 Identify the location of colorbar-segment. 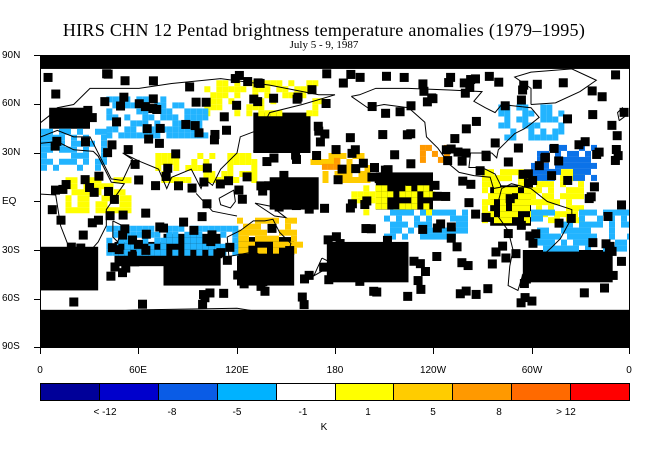
(129, 392).